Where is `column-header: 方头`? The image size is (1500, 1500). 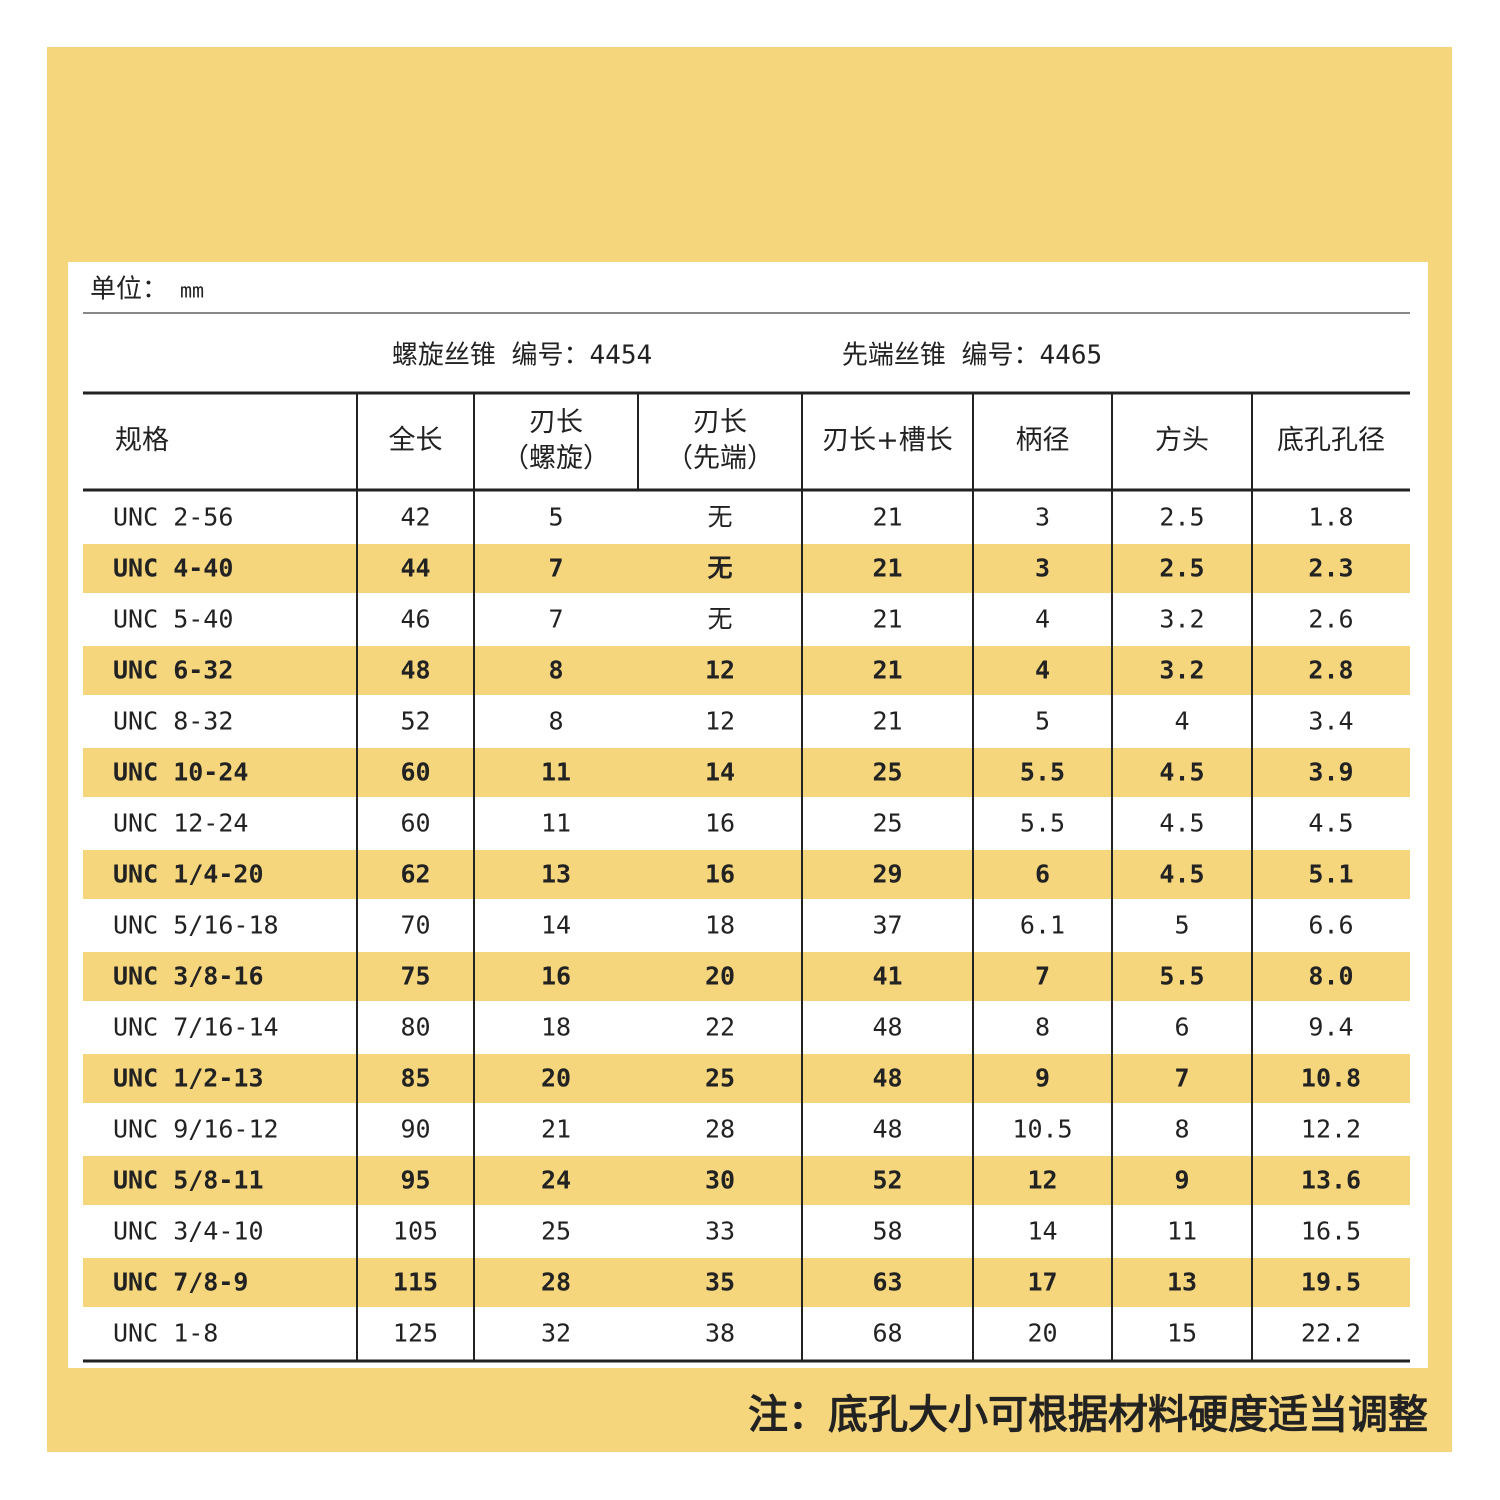 column-header: 方头 is located at coordinates (1182, 440).